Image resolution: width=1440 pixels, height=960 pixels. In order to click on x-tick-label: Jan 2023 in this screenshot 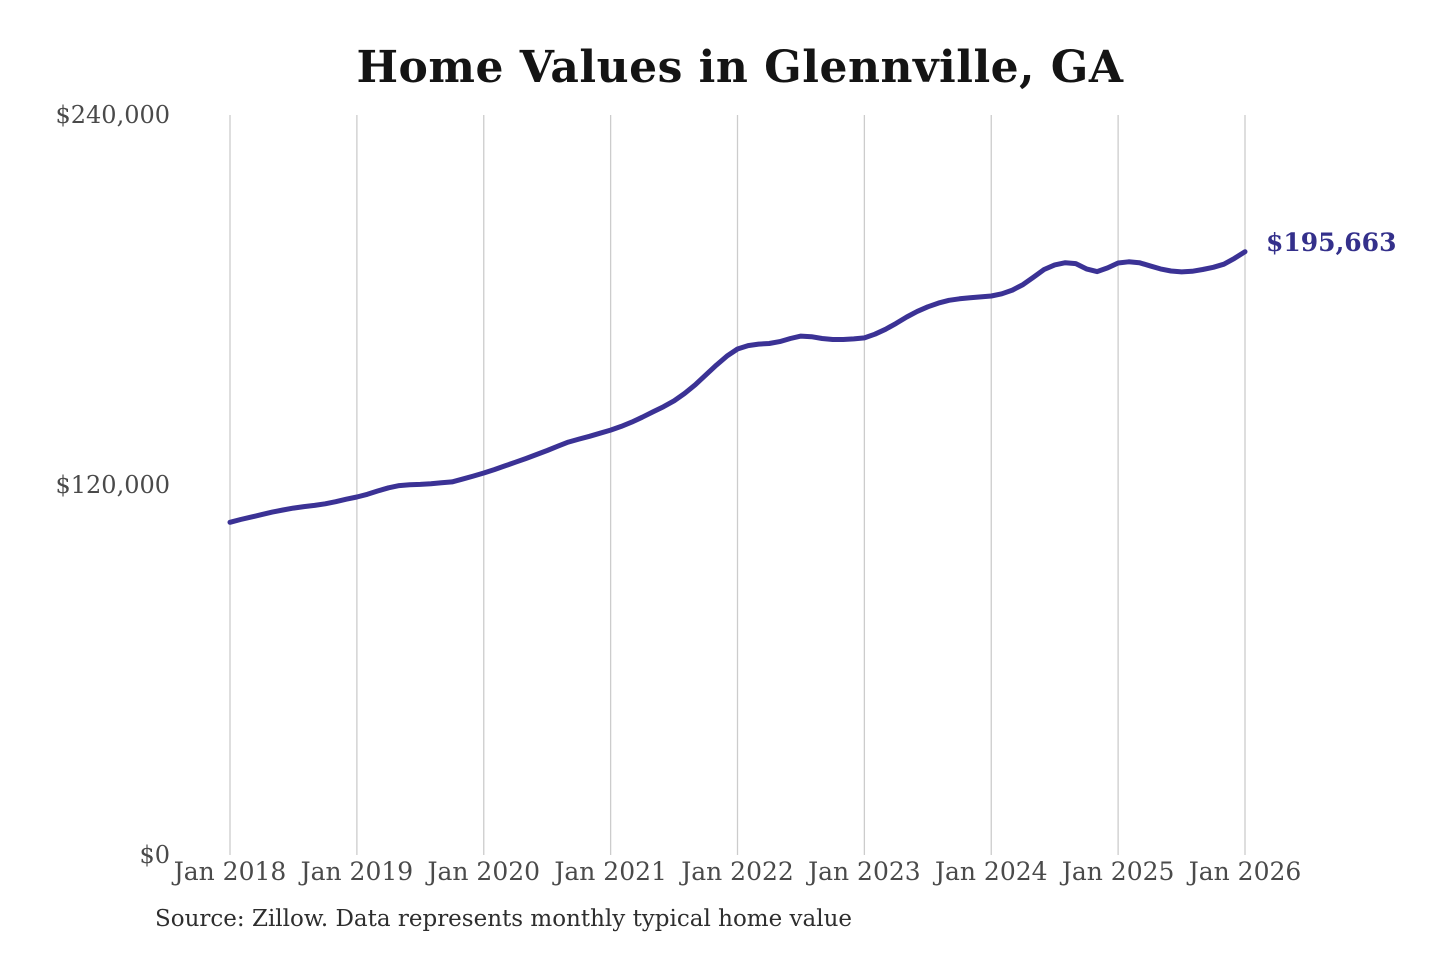, I will do `click(863, 871)`.